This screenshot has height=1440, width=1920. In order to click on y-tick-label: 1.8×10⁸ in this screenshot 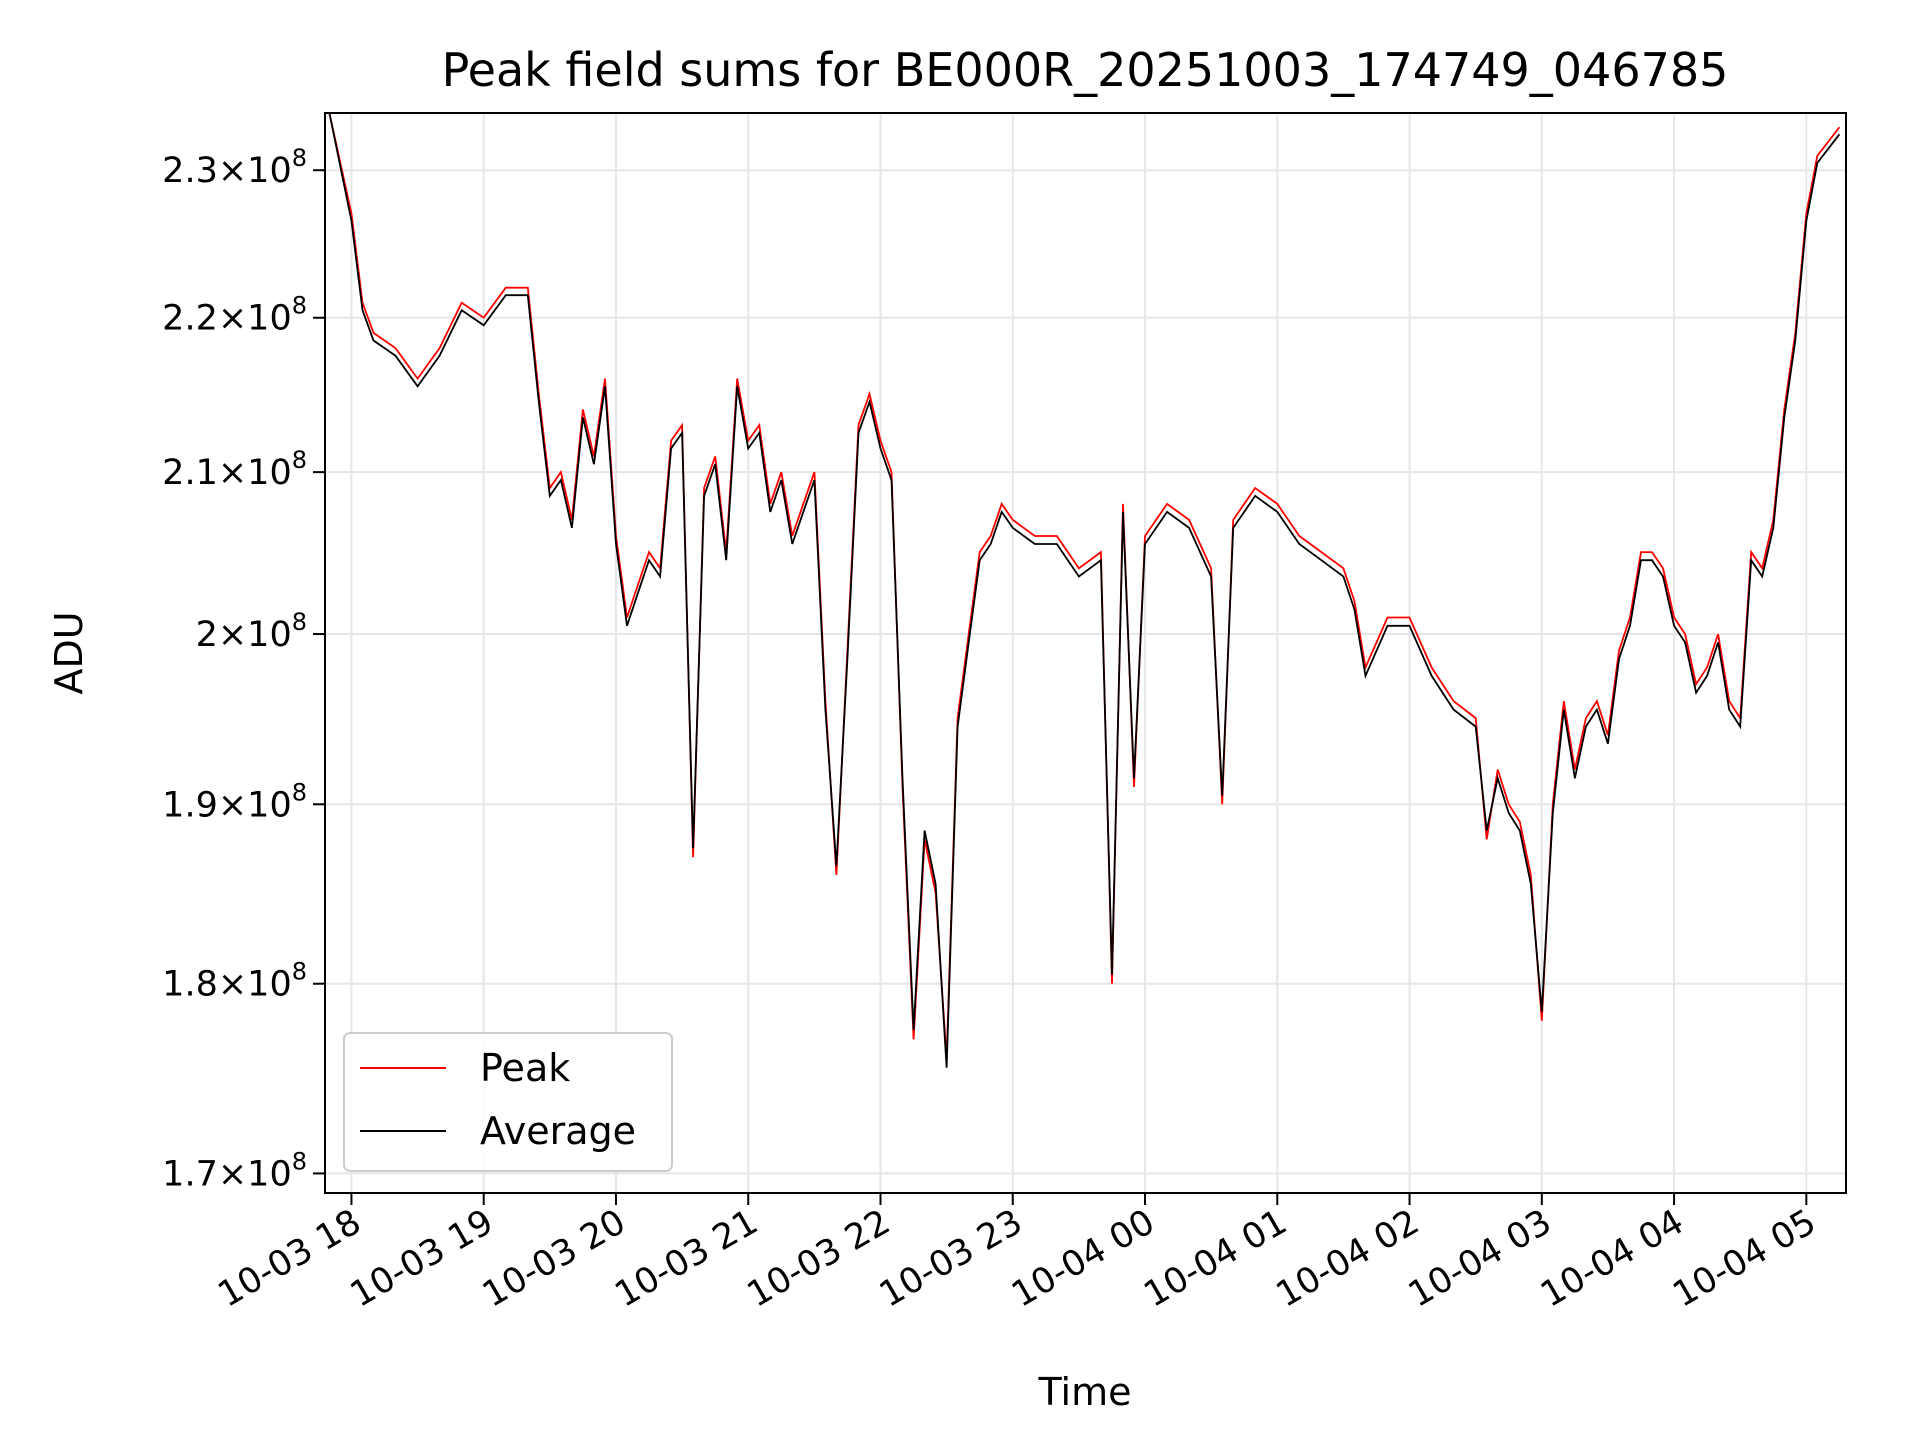, I will do `click(234, 981)`.